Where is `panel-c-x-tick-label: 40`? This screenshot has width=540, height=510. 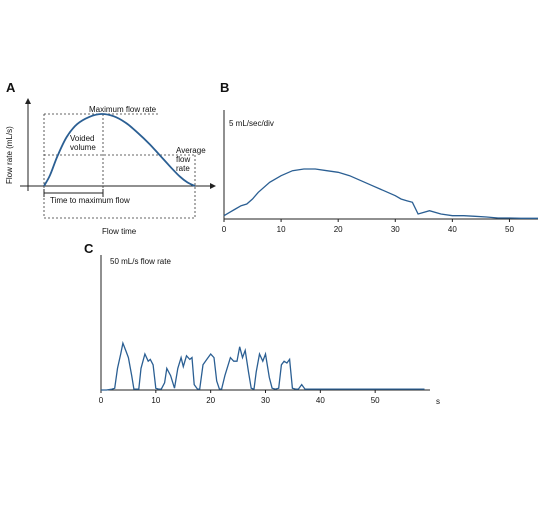 panel-c-x-tick-label: 40 is located at coordinates (320, 400).